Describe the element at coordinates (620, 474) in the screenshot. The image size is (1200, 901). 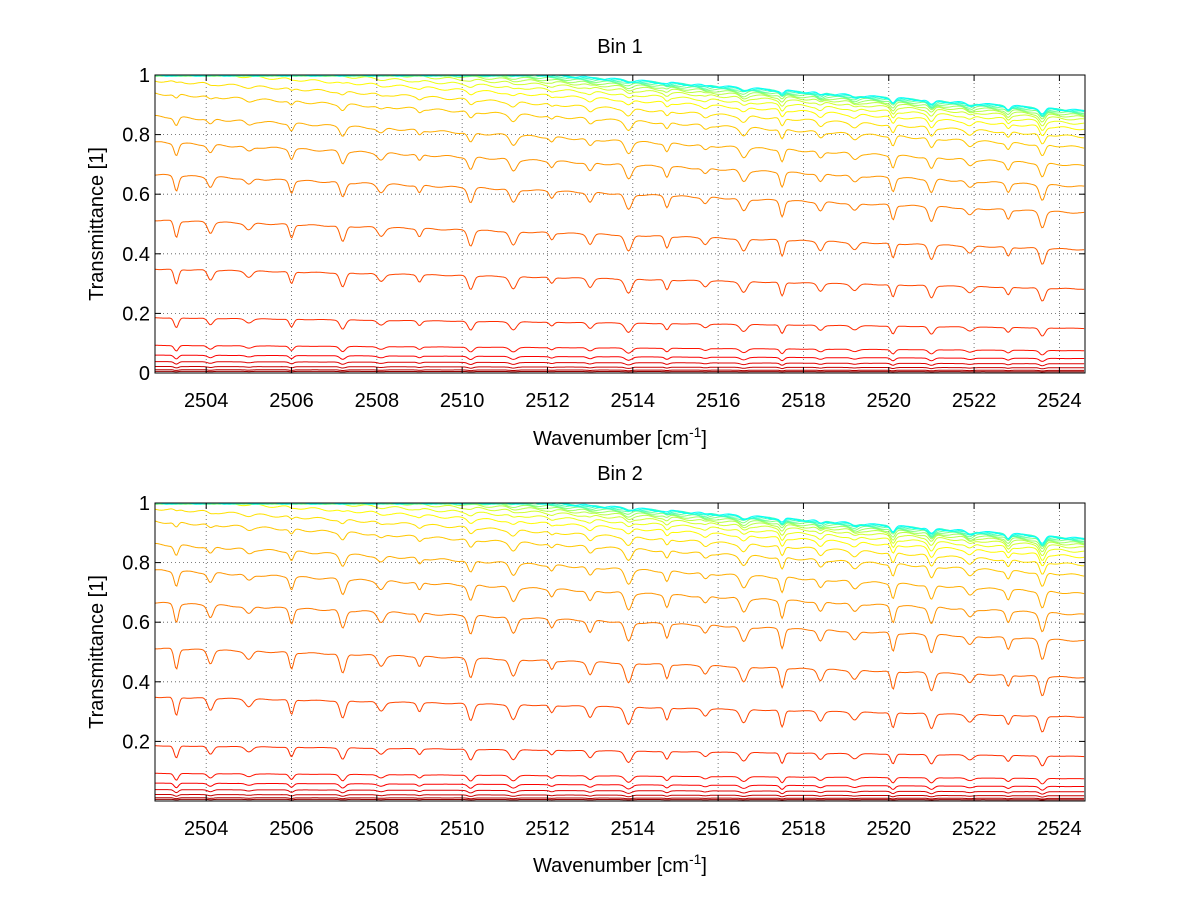
I see `chart-title: Bin 2` at that location.